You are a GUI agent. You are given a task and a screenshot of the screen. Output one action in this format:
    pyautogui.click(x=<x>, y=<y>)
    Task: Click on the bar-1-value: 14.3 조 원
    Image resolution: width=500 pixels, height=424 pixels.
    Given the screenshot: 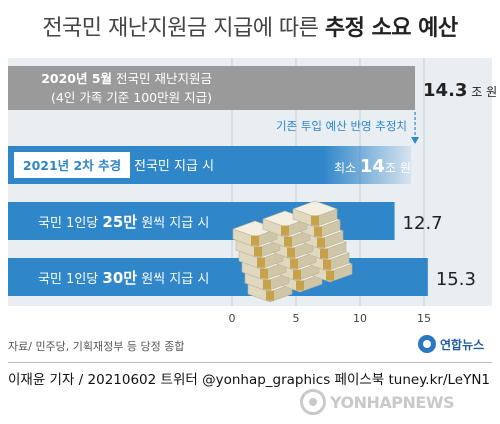 What is the action you would take?
    pyautogui.click(x=460, y=90)
    